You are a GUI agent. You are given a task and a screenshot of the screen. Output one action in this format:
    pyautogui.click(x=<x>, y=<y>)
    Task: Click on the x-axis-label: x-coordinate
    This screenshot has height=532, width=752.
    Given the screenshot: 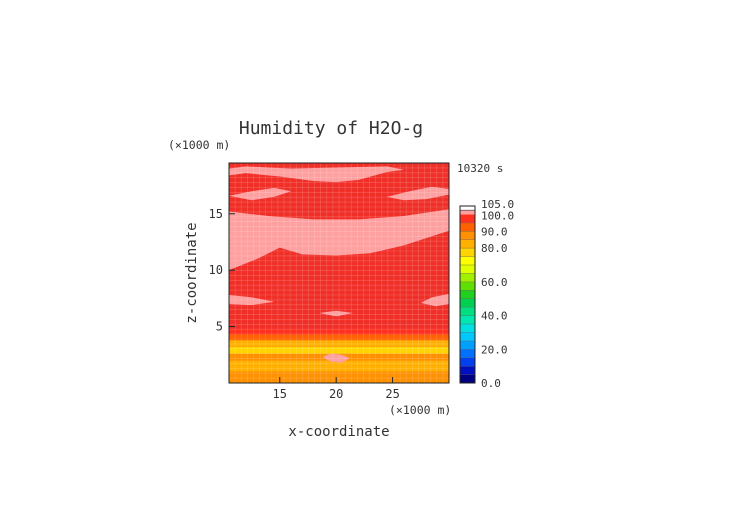 What is the action you would take?
    pyautogui.click(x=338, y=432)
    